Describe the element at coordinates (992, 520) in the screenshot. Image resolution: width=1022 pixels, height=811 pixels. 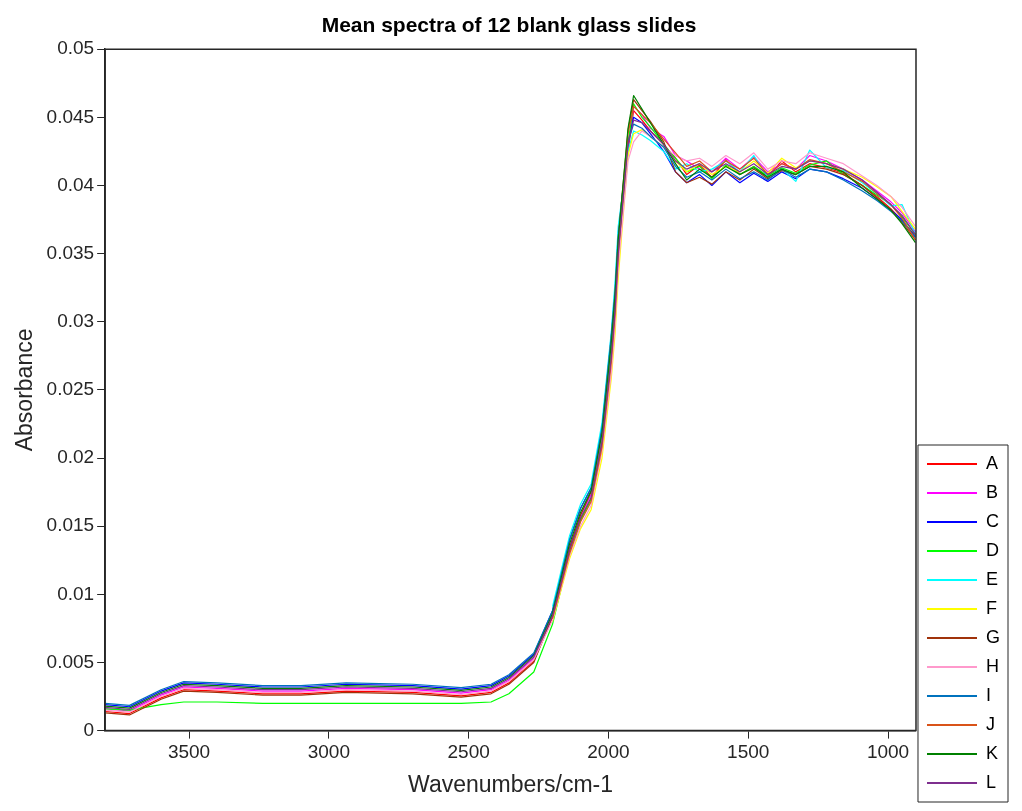
I see `legend-label: C` at that location.